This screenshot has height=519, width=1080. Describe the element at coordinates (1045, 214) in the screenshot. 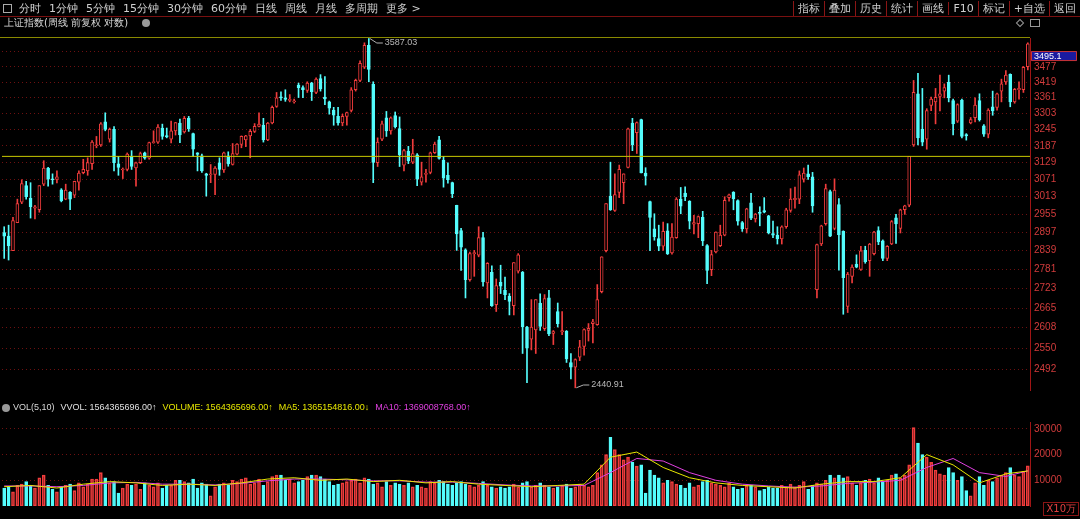

I see `y-tick-label: 2955` at that location.